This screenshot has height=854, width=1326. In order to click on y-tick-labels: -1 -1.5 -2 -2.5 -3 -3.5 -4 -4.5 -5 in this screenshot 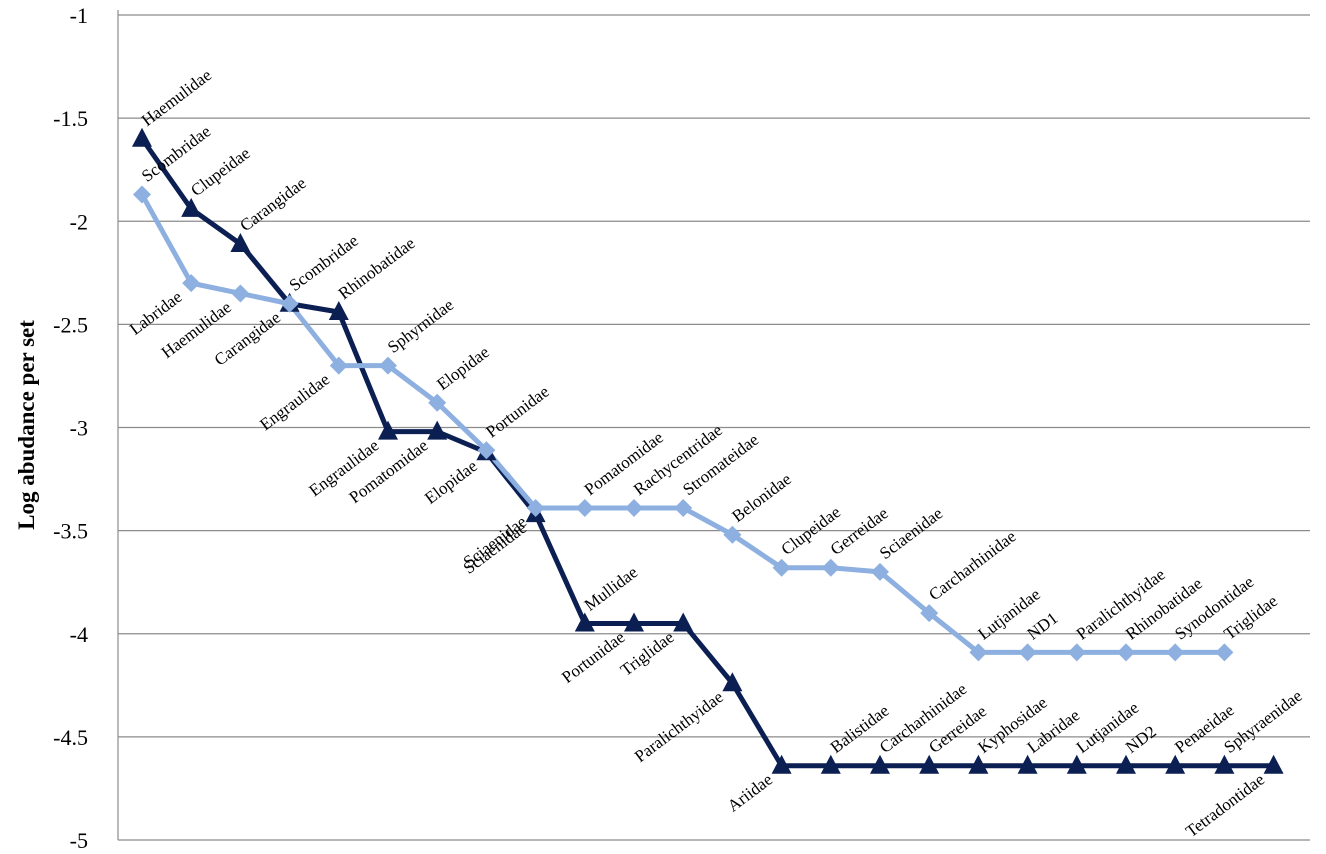, I will do `click(70, 428)`.